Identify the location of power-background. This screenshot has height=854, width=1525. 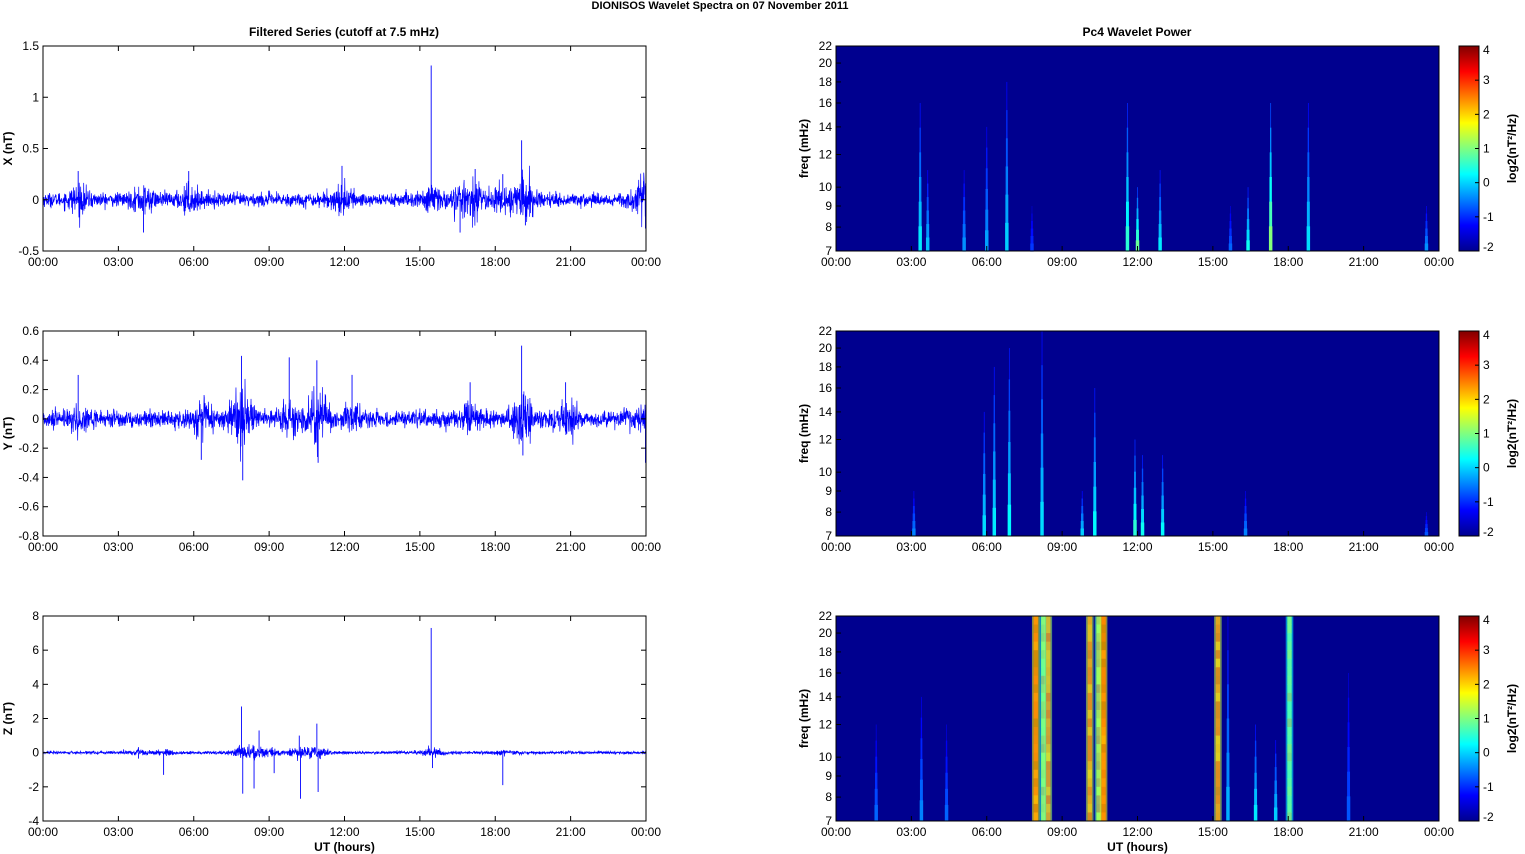
(1137, 433).